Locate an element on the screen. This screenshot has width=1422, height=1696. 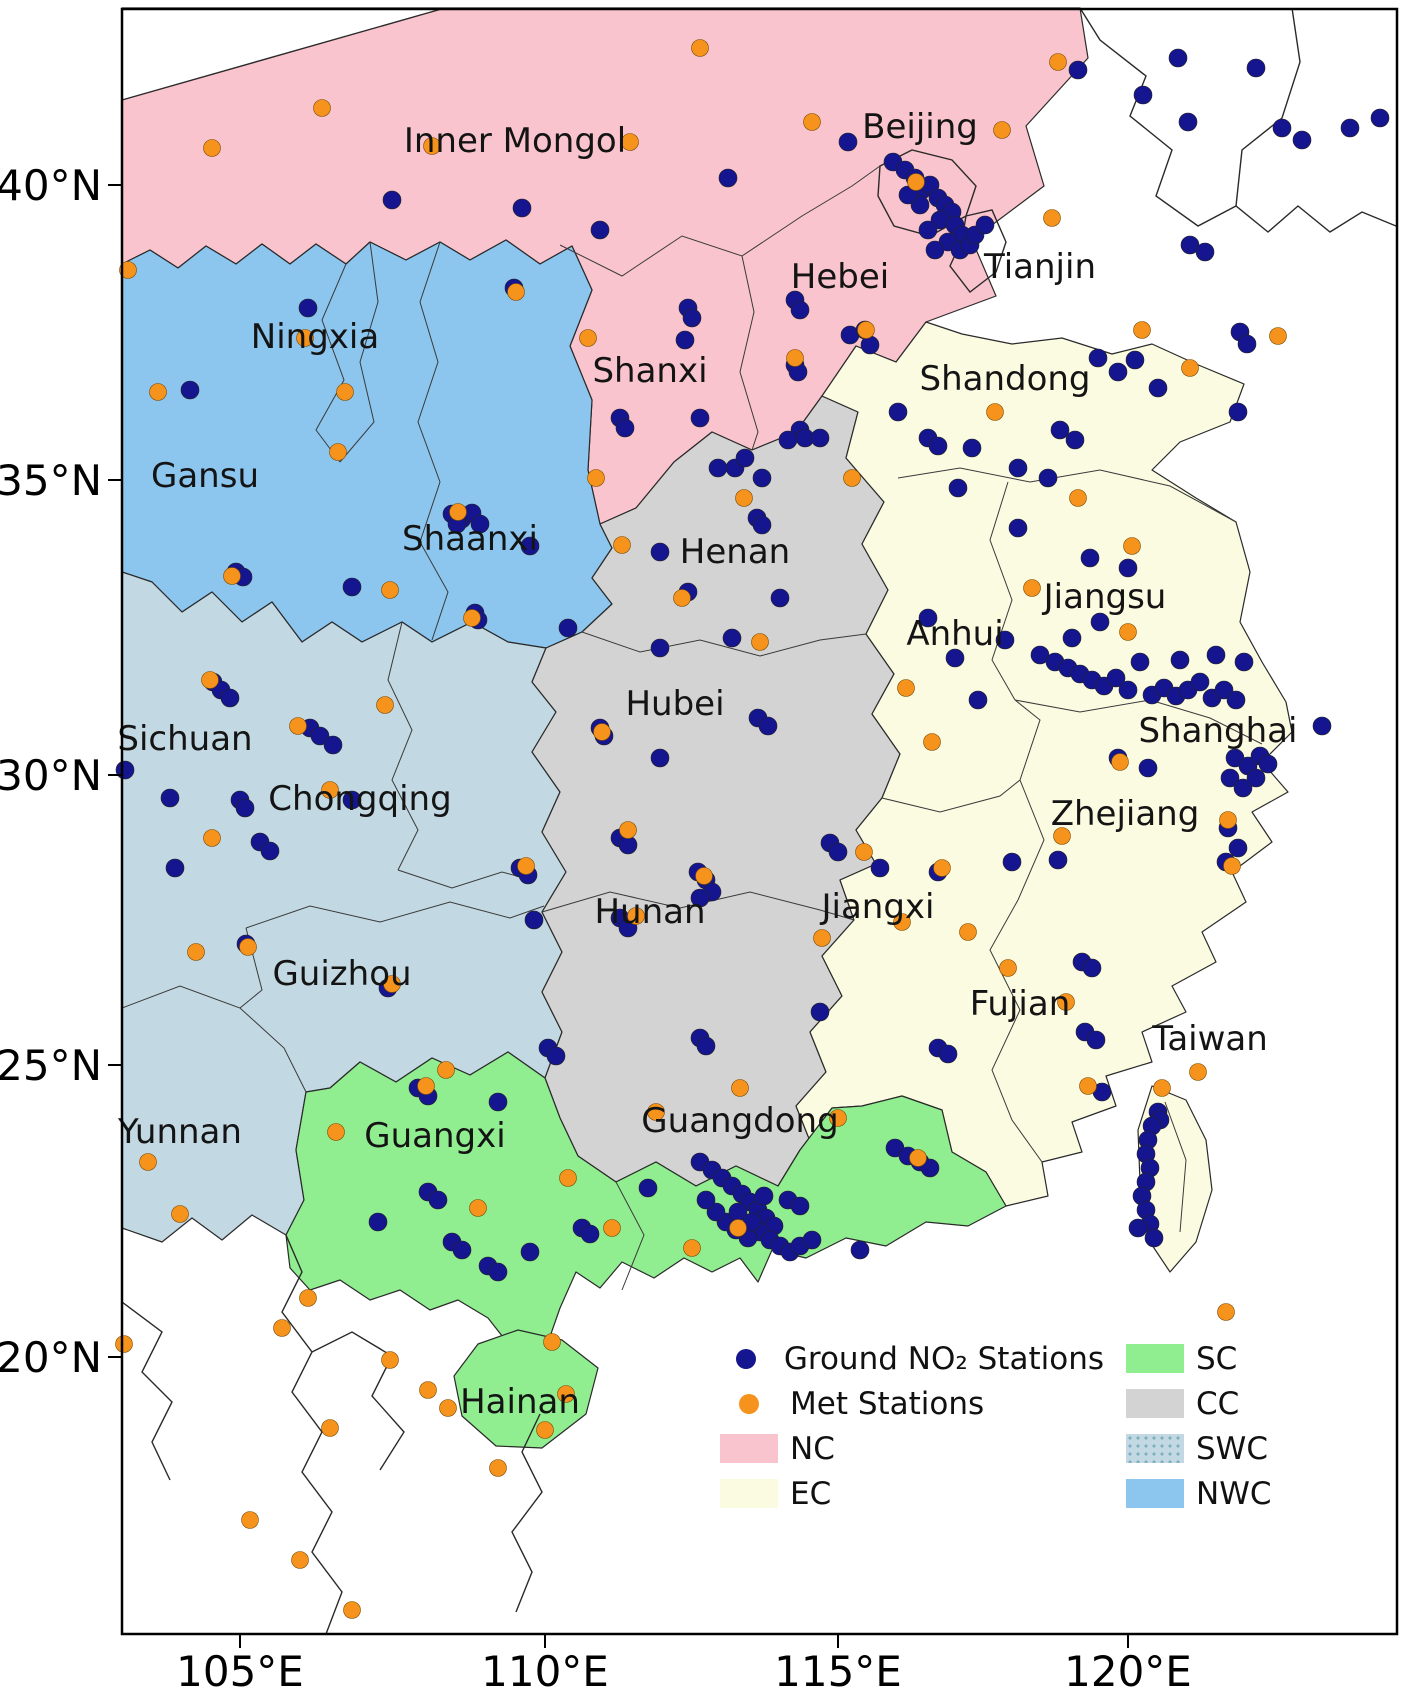
y-axis-tick-label: 40°N is located at coordinates (51, 185).